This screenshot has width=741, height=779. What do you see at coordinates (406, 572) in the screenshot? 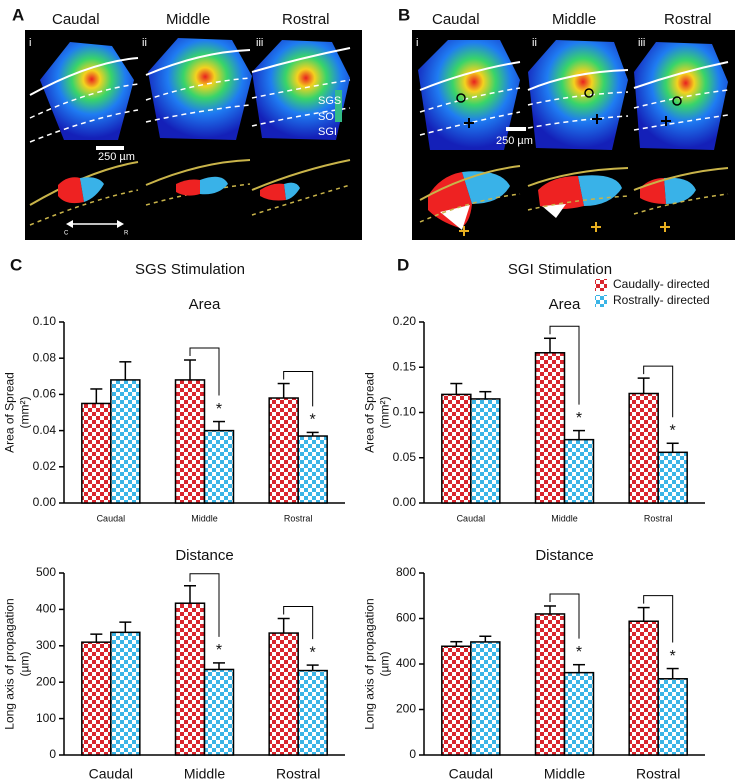
I see `y-tick-label: 800` at bounding box center [406, 572].